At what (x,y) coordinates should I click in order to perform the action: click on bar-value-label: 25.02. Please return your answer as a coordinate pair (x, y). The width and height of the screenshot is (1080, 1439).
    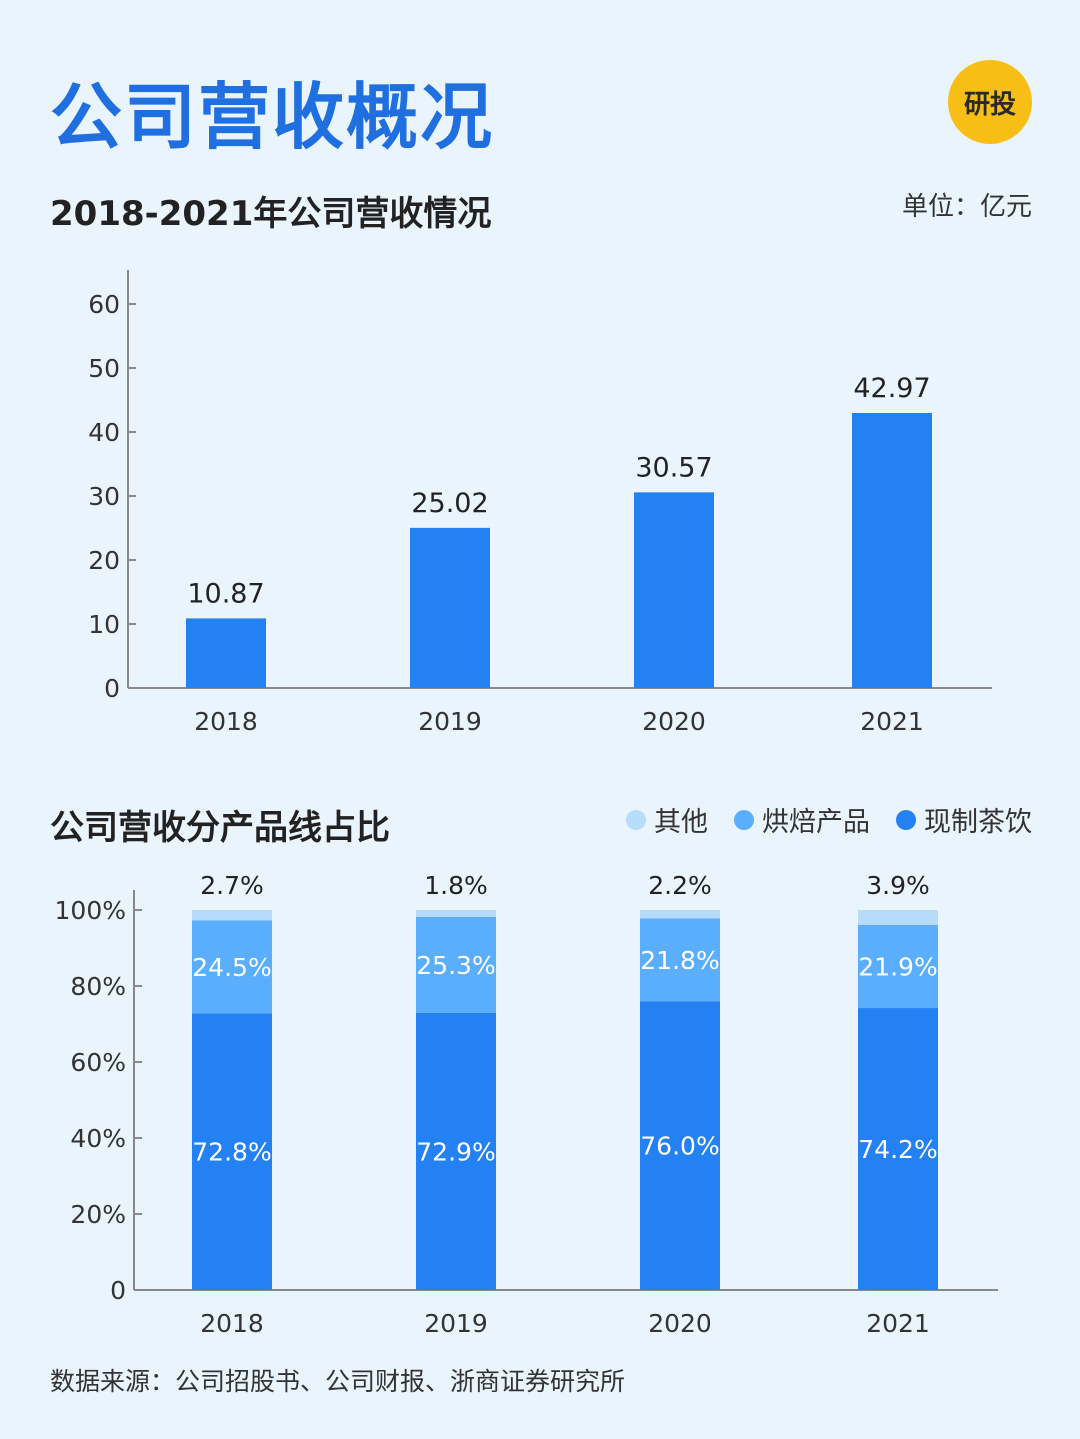
    Looking at the image, I should click on (449, 503).